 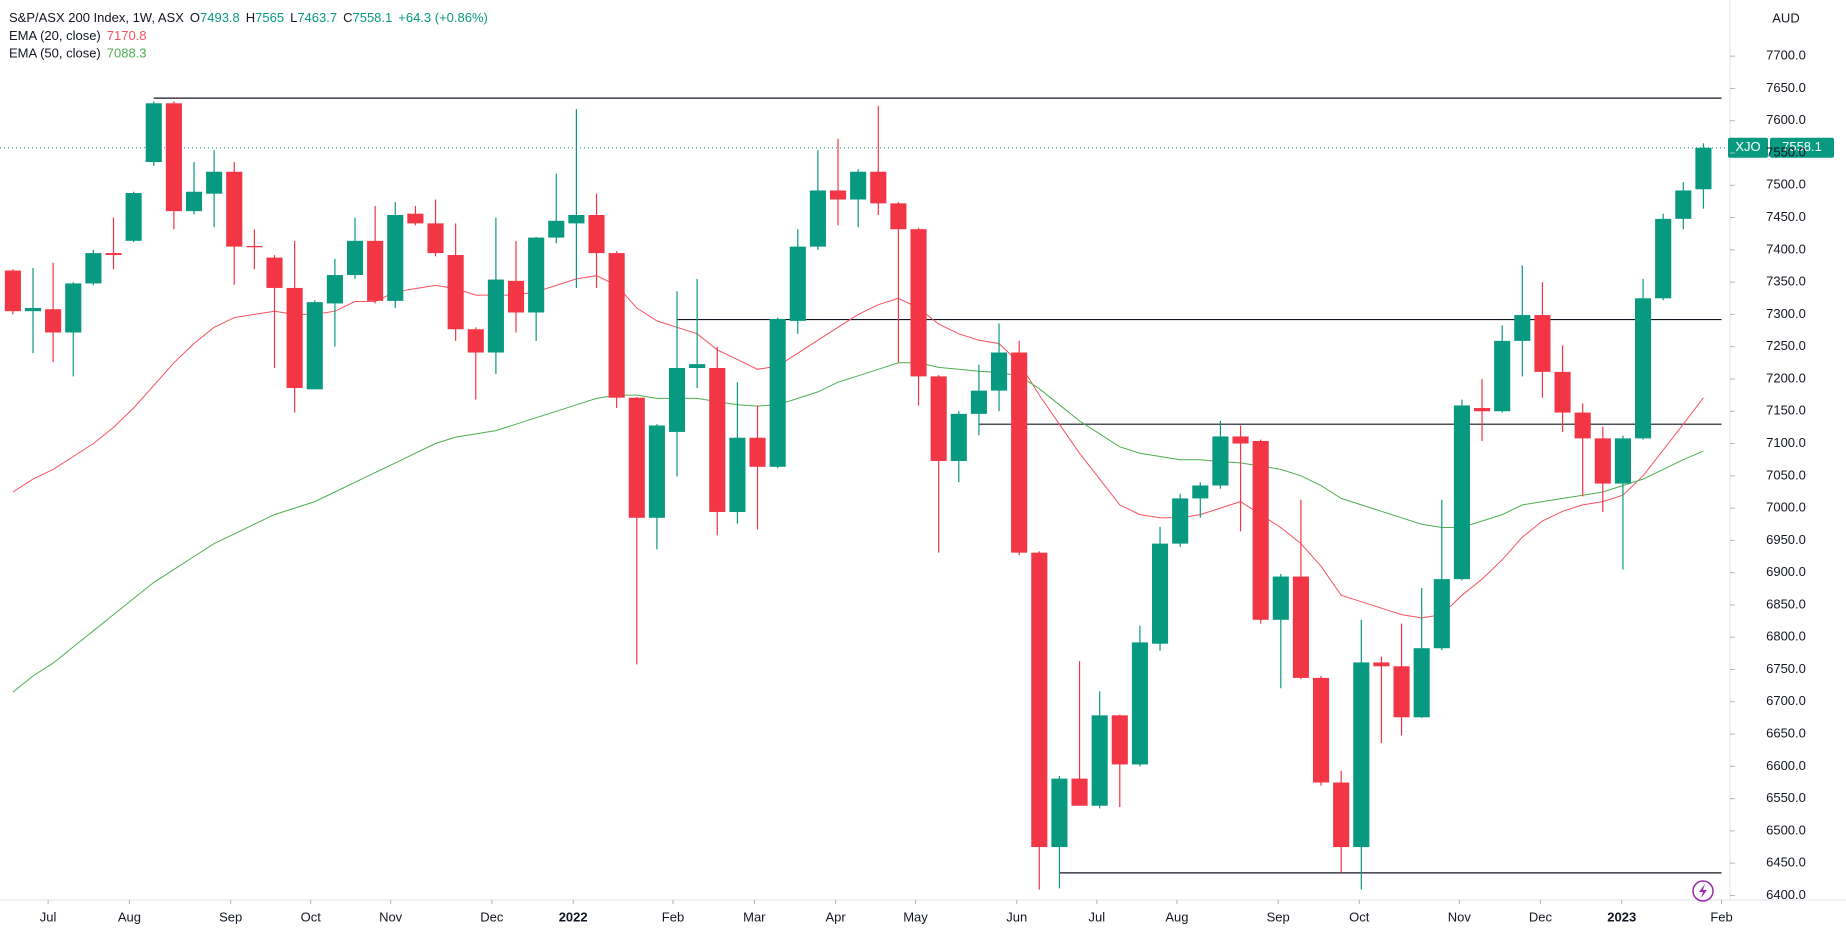 I want to click on y-tick-label: 7500.0, so click(x=1786, y=184).